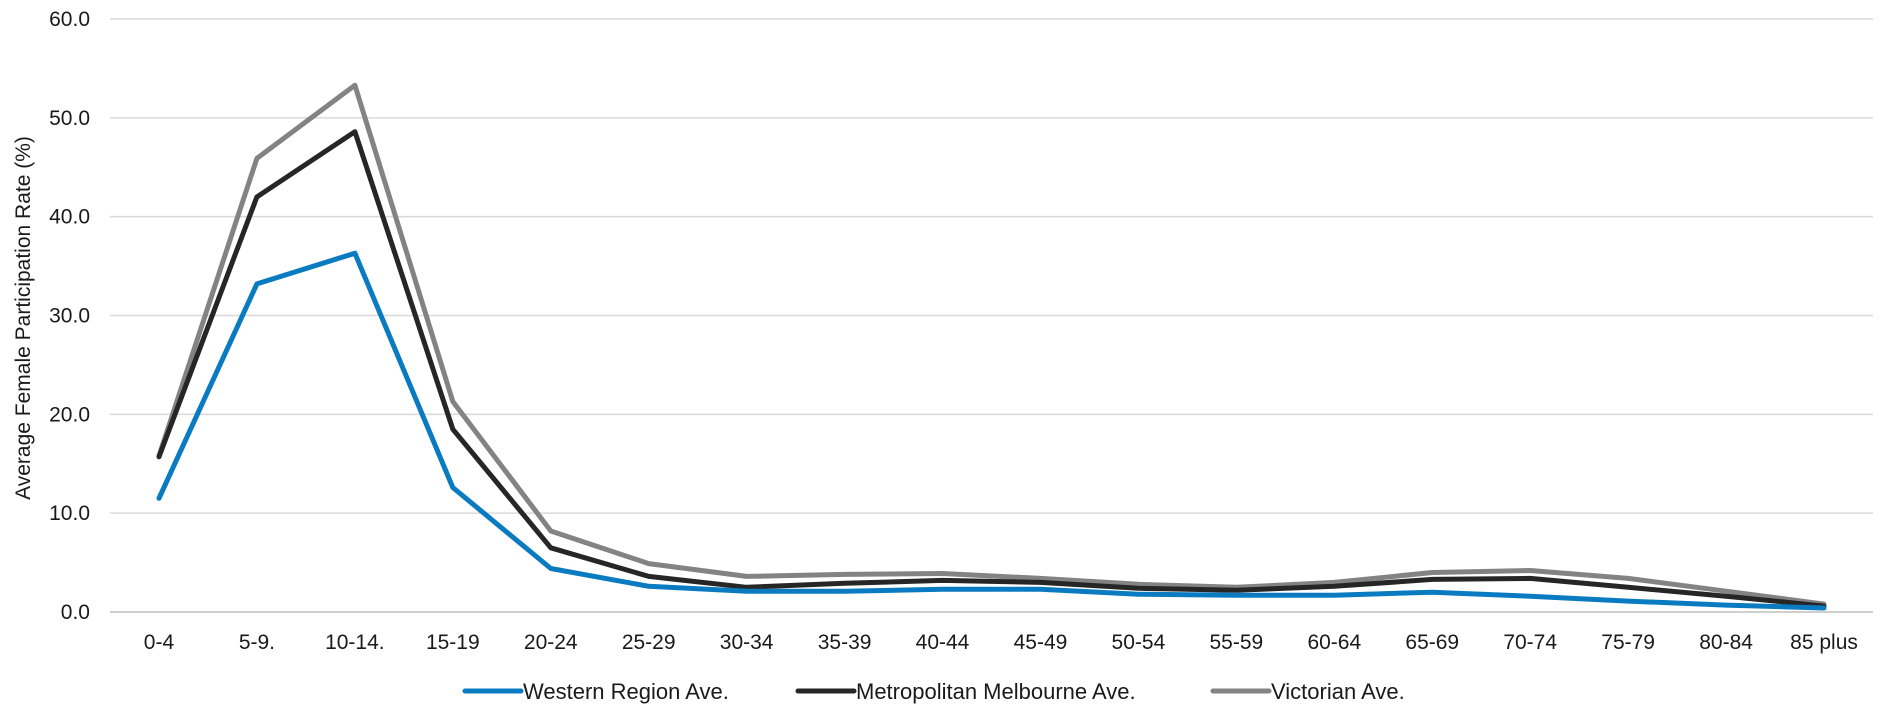 The image size is (1883, 710). What do you see at coordinates (23, 318) in the screenshot?
I see `y-axis-title: Average Female Participation Rate (%)` at bounding box center [23, 318].